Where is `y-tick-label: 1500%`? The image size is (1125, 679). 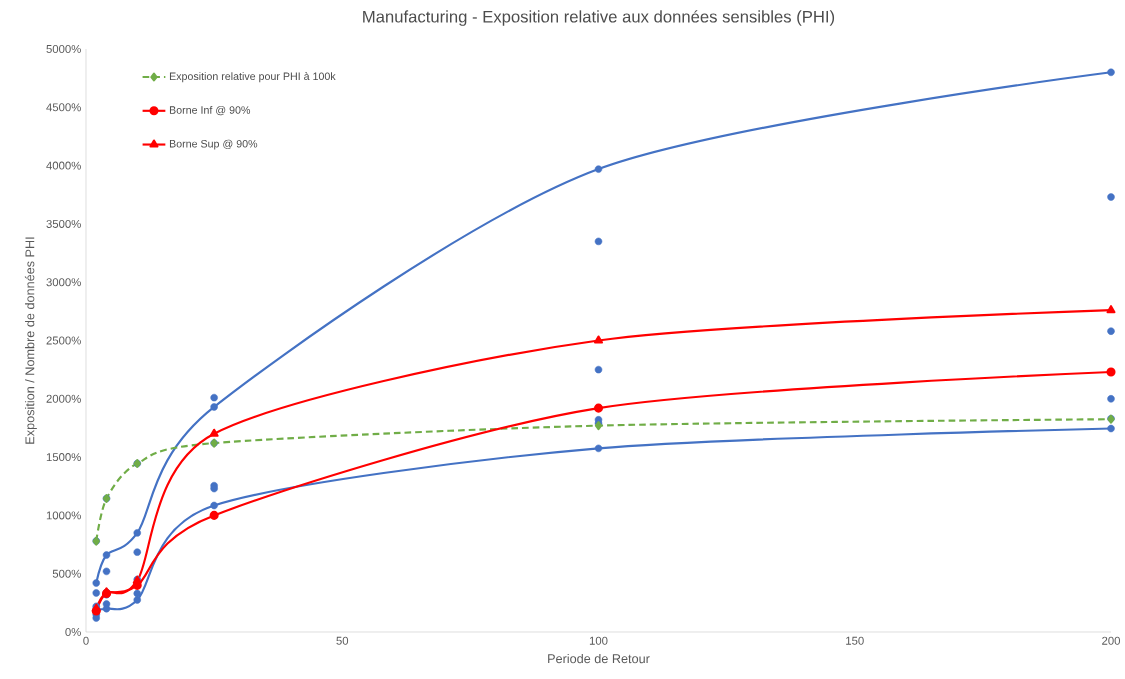 y-tick-label: 1500% is located at coordinates (63, 457).